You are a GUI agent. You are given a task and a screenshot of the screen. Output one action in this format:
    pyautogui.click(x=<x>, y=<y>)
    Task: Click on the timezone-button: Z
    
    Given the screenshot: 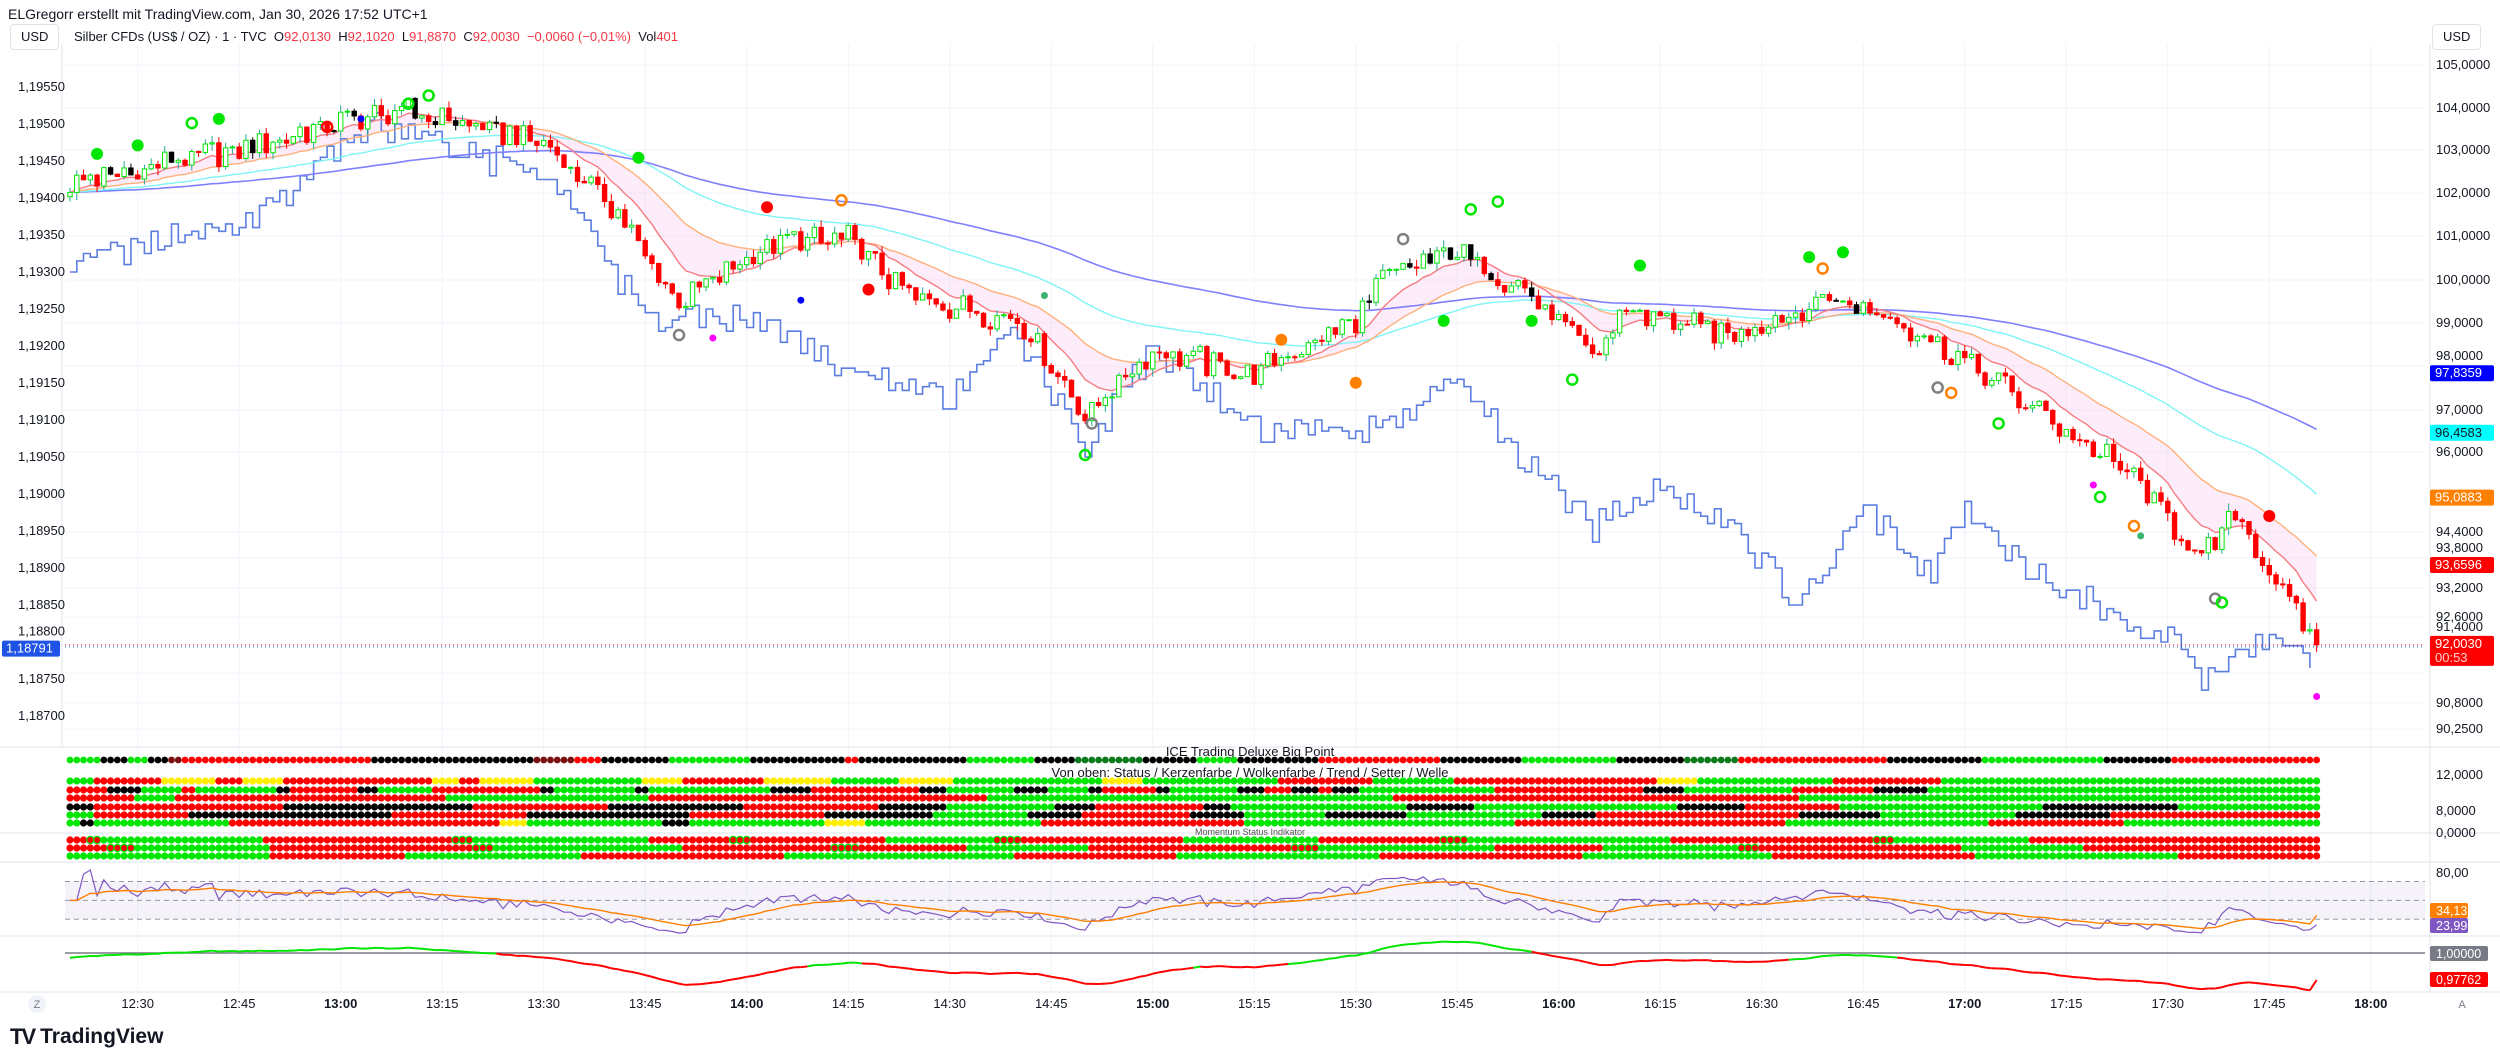 What is the action you would take?
    pyautogui.click(x=37, y=1005)
    